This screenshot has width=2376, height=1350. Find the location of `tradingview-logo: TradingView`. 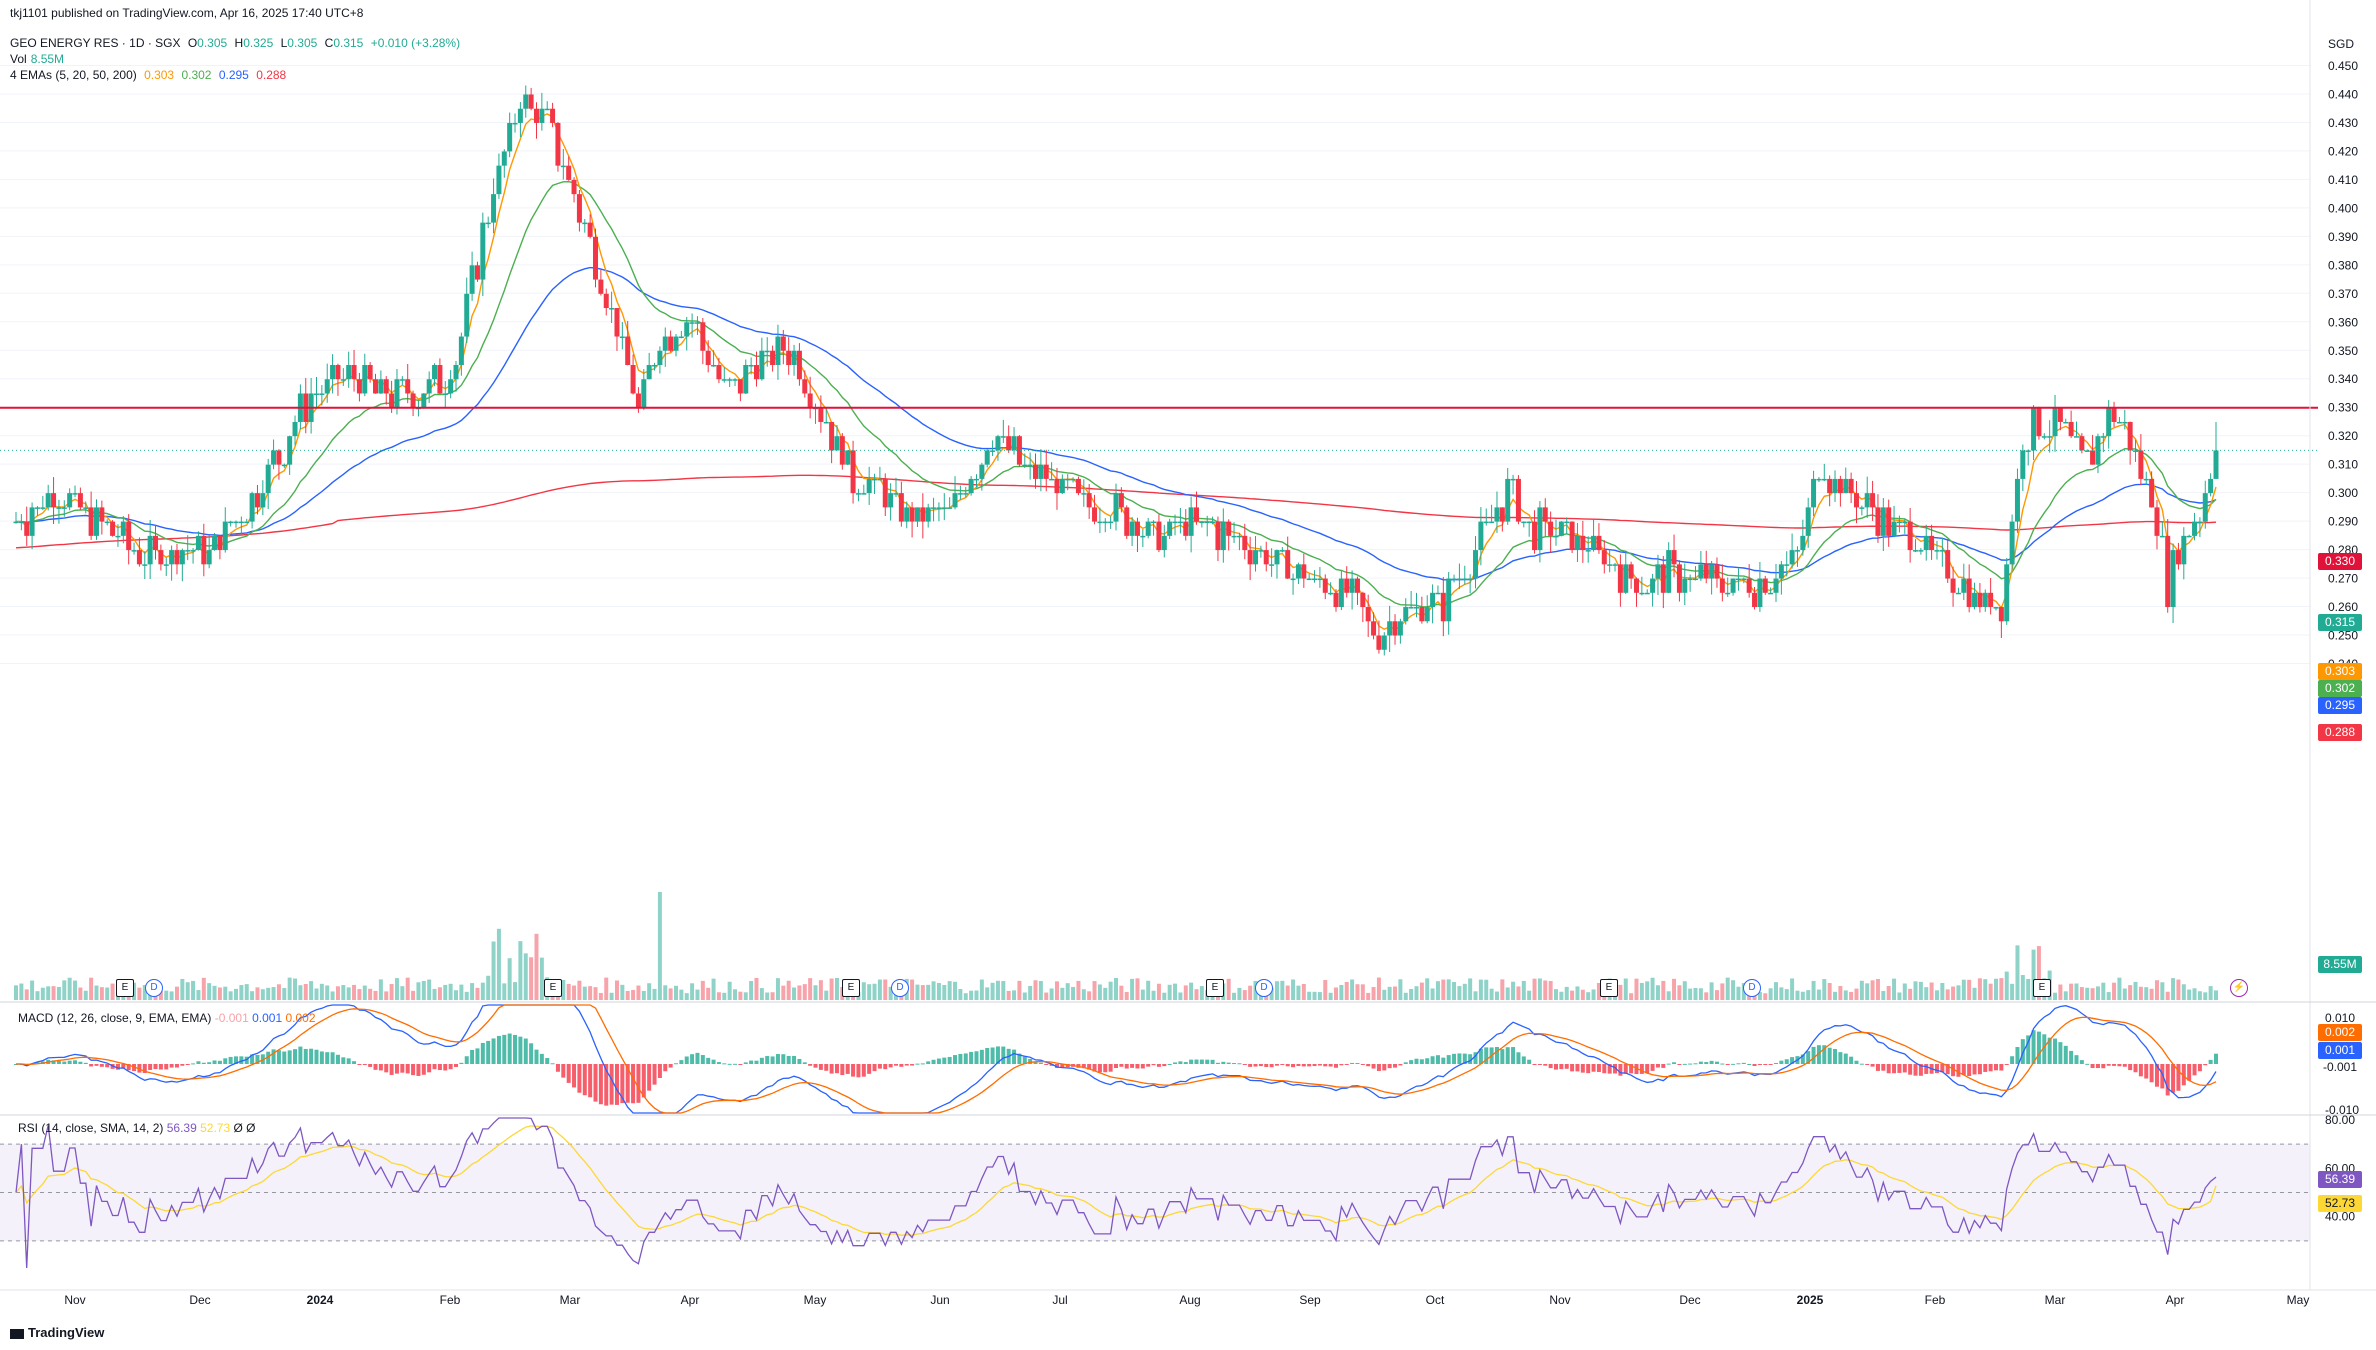

tradingview-logo: TradingView is located at coordinates (57, 1332).